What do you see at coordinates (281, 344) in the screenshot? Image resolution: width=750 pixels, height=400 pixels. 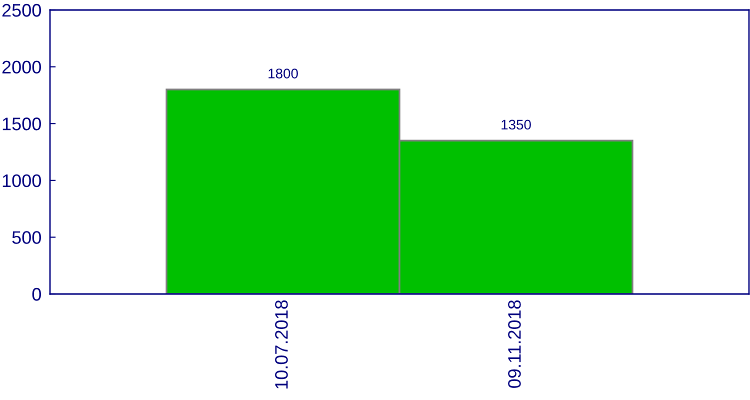 I see `x-tick-label: 10.07.2018` at bounding box center [281, 344].